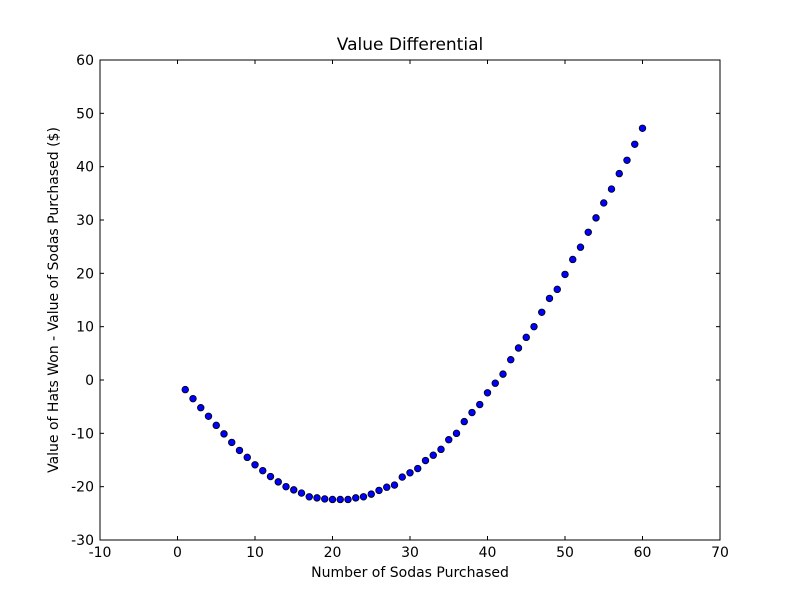 The width and height of the screenshot is (800, 600). Describe the element at coordinates (85, 168) in the screenshot. I see `y-tick-label: 40` at that location.